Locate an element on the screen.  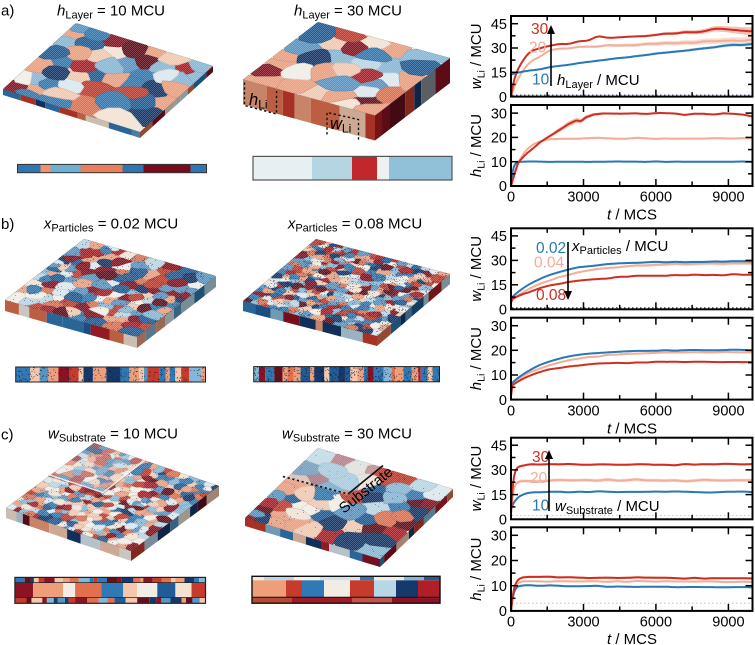
svg-text: 0.08 is located at coordinates (551, 295).